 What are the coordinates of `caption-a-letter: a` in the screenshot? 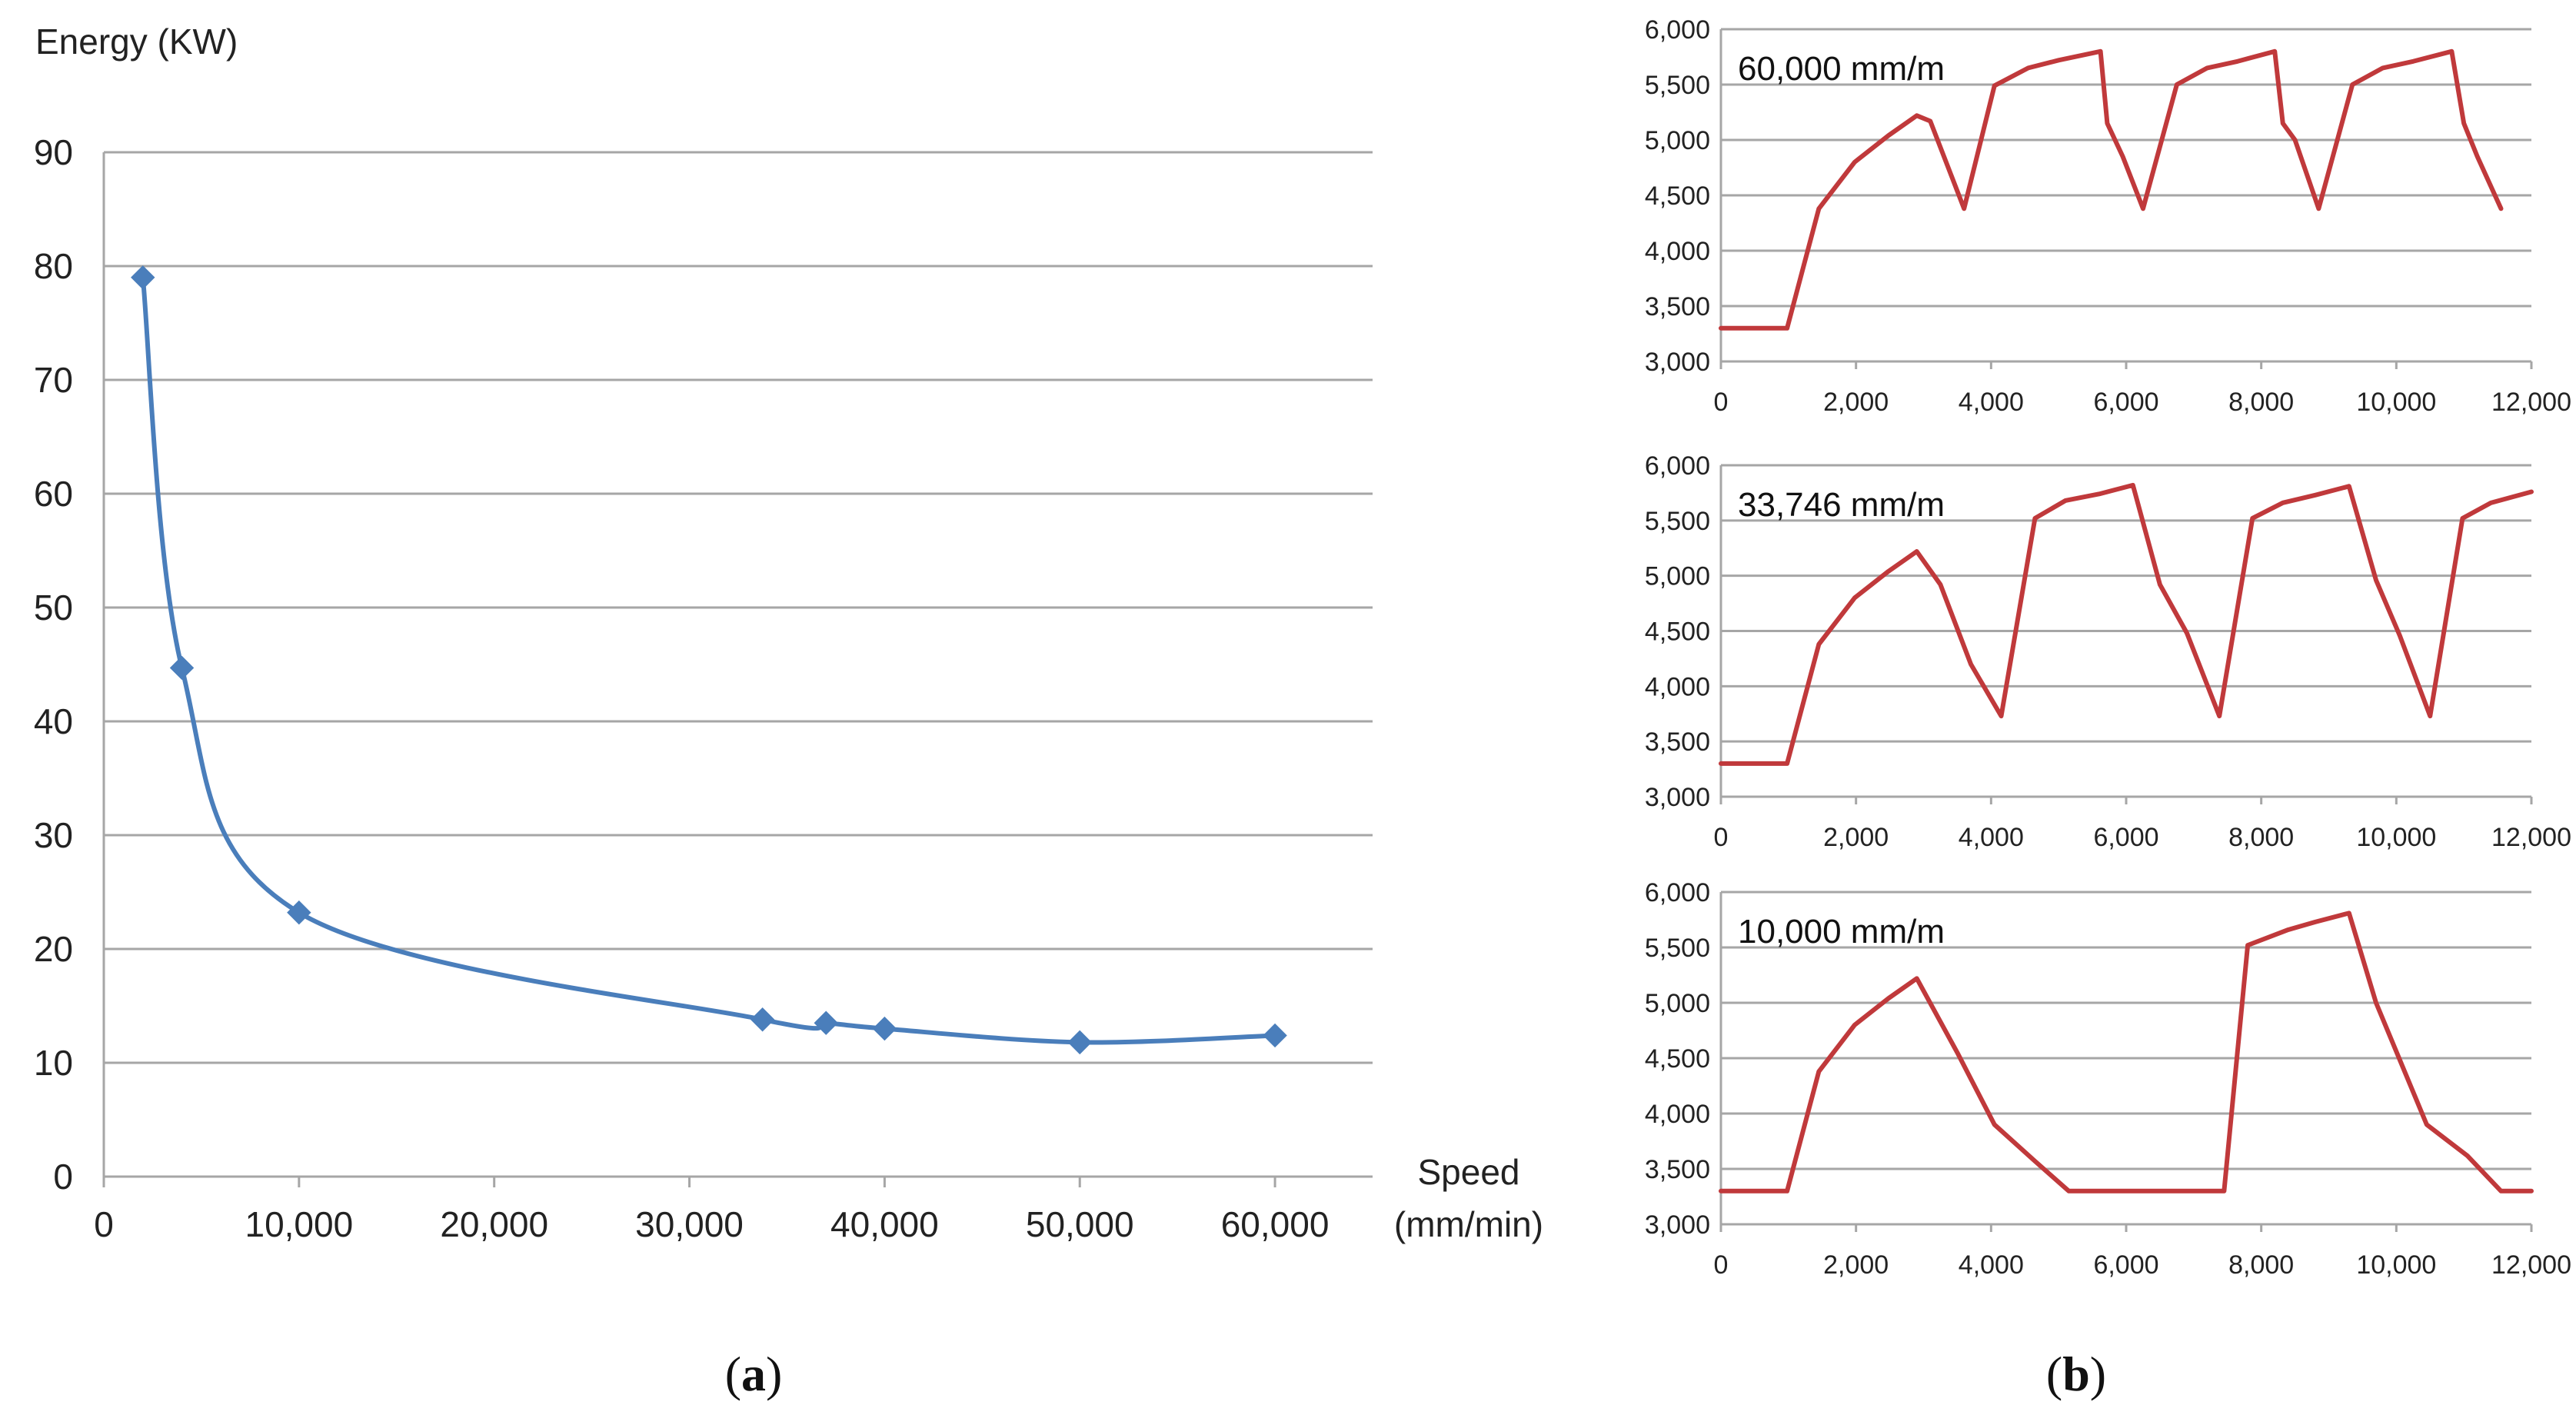 It's located at (753, 1374).